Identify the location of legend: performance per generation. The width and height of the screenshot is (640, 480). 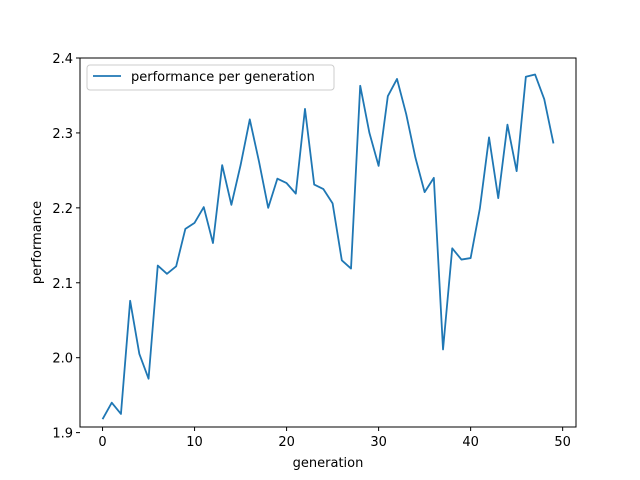
(210, 77).